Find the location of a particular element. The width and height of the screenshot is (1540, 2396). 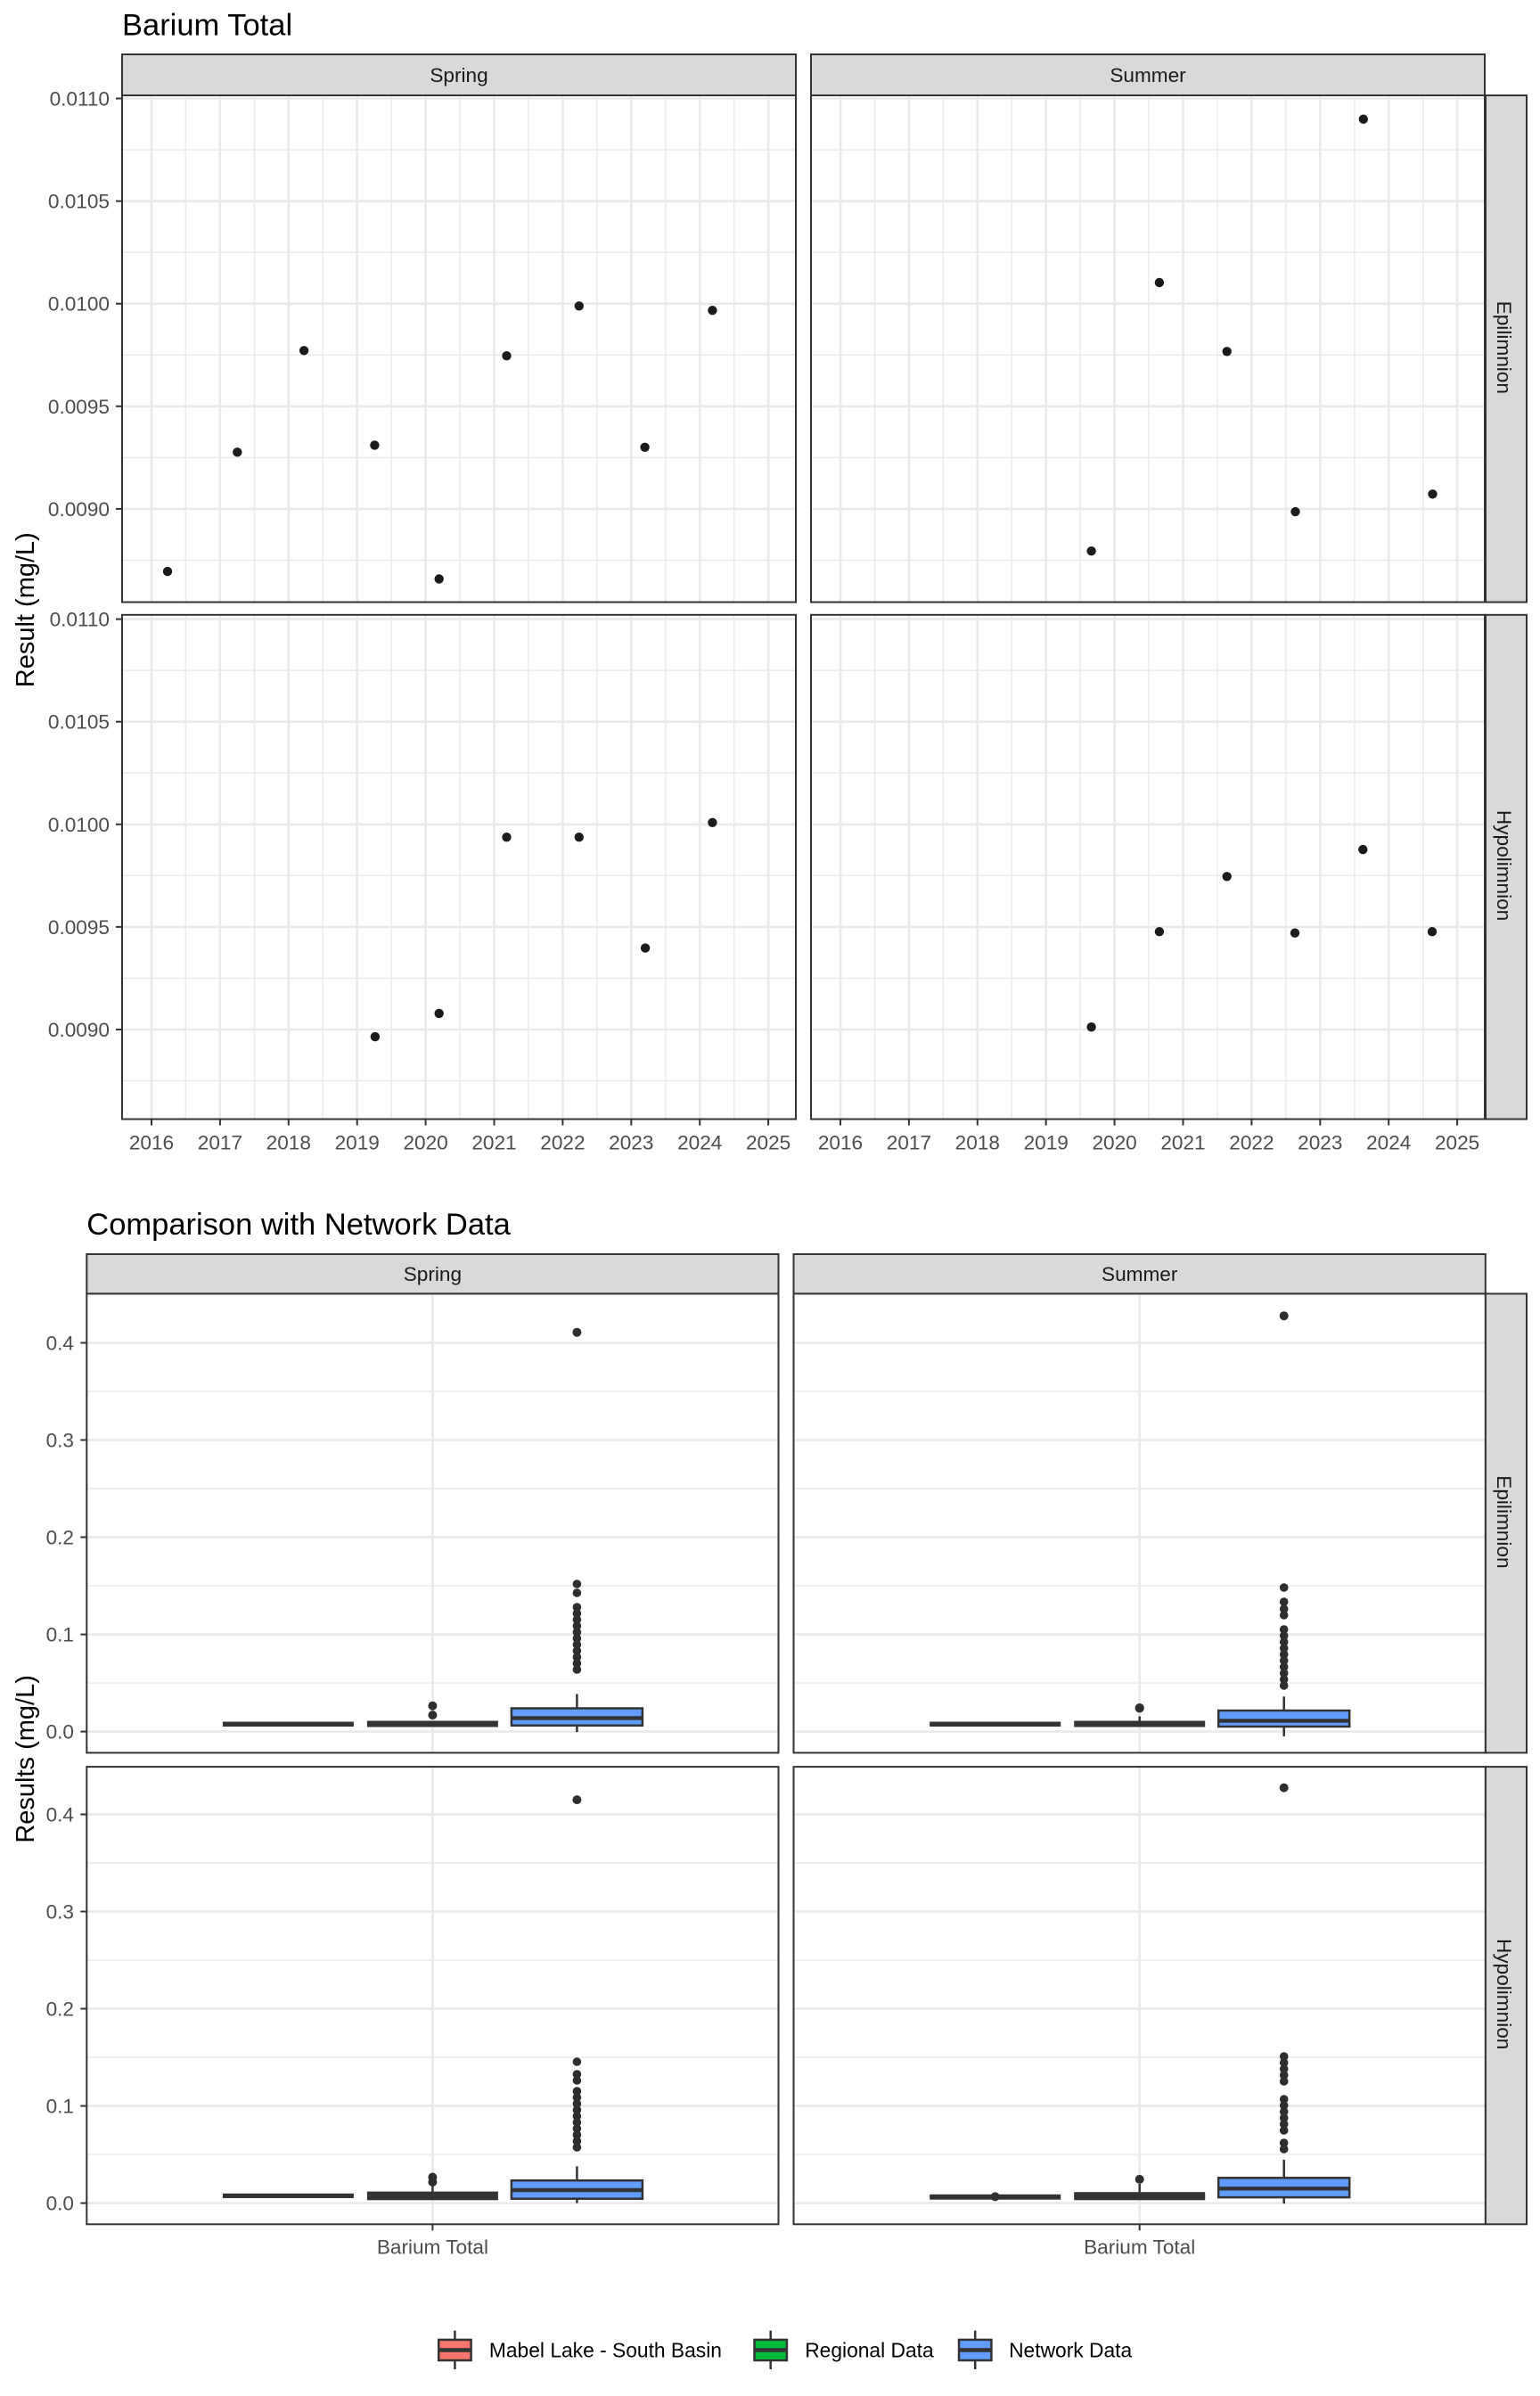

svg-text: Results (mg/L) is located at coordinates (26, 1759).